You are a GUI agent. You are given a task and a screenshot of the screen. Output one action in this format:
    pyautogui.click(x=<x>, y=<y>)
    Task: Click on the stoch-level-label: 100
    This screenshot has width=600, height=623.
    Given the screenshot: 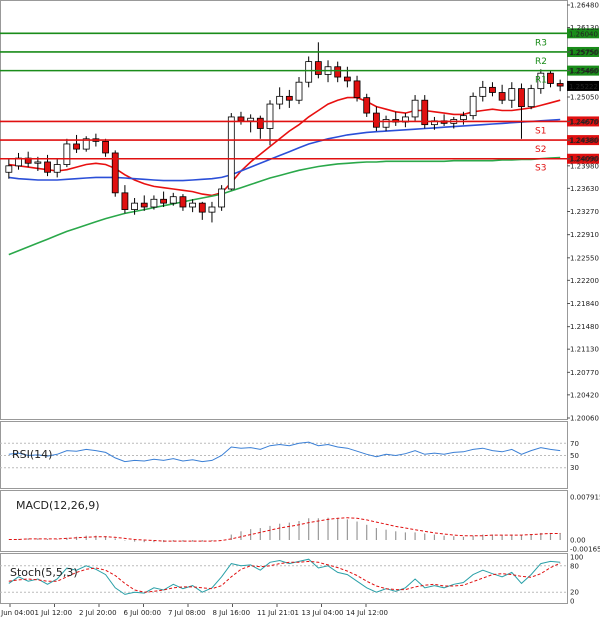 What is the action you would take?
    pyautogui.click(x=576, y=558)
    